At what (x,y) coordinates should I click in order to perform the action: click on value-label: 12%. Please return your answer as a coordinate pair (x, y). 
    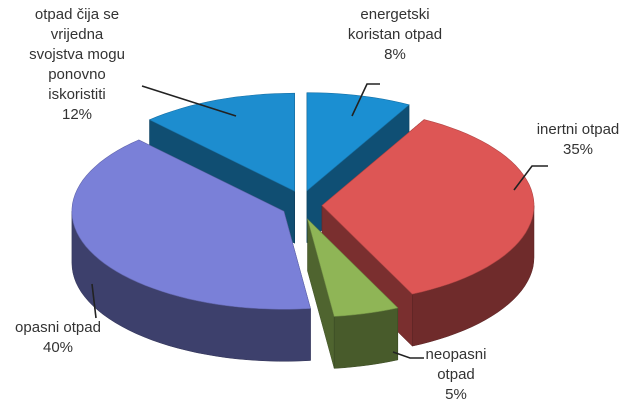
    Looking at the image, I should click on (77, 114).